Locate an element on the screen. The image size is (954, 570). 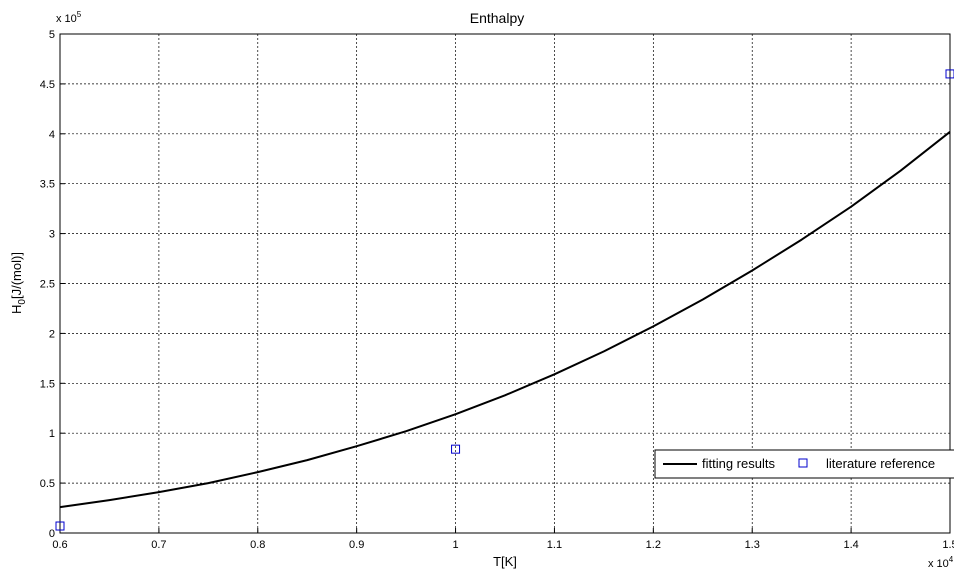
x-ticks: 0.6 0.7 0.8 0.9 1 1.1 1.2 1.3 1.4 1.5 is located at coordinates (503, 539).